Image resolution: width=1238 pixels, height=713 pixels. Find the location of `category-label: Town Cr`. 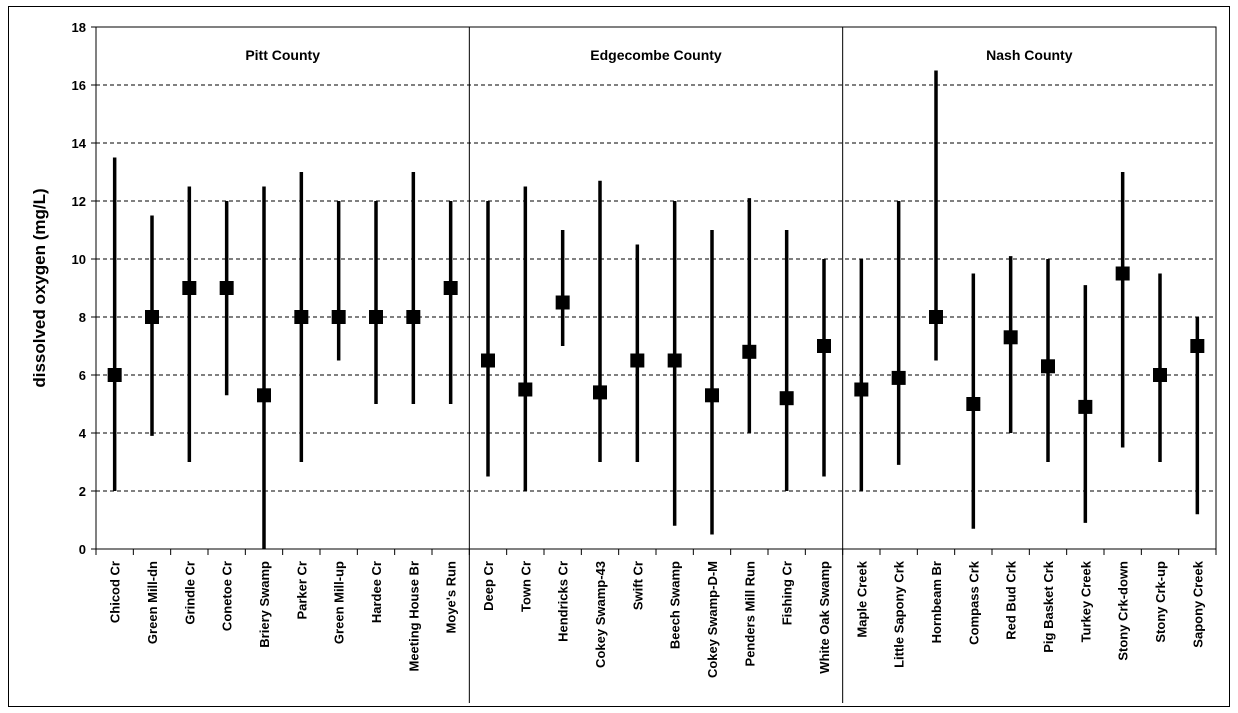

category-label: Town Cr is located at coordinates (525, 586).